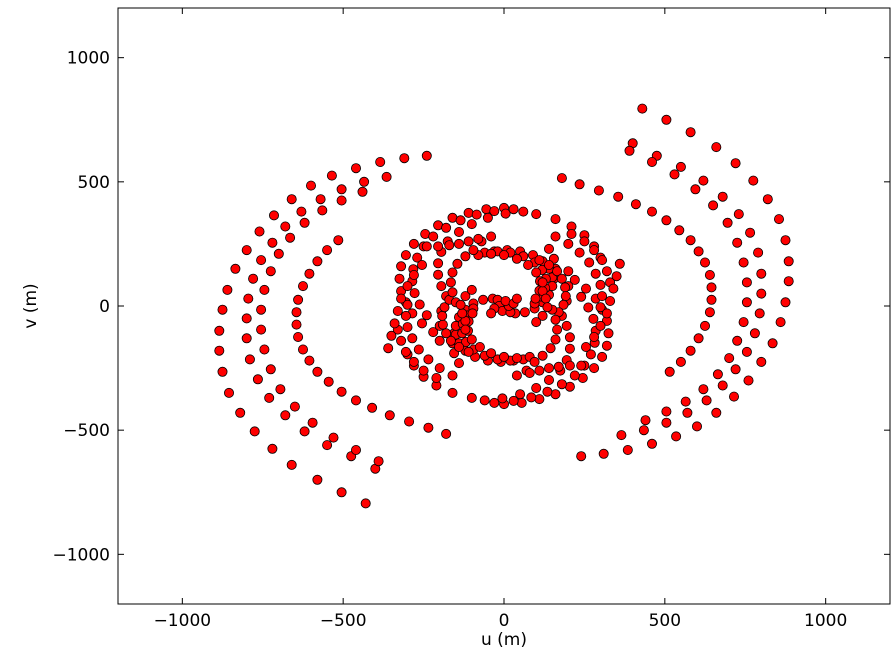  I want to click on x-tick-label: 1000, so click(825, 621).